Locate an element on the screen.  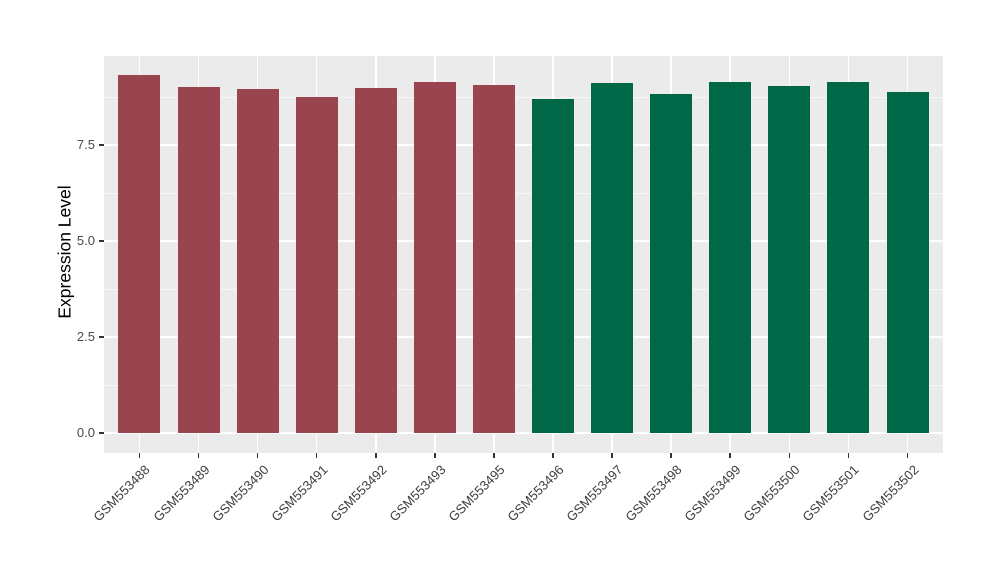
y-axis-tick-label: 5.0 is located at coordinates (85, 240).